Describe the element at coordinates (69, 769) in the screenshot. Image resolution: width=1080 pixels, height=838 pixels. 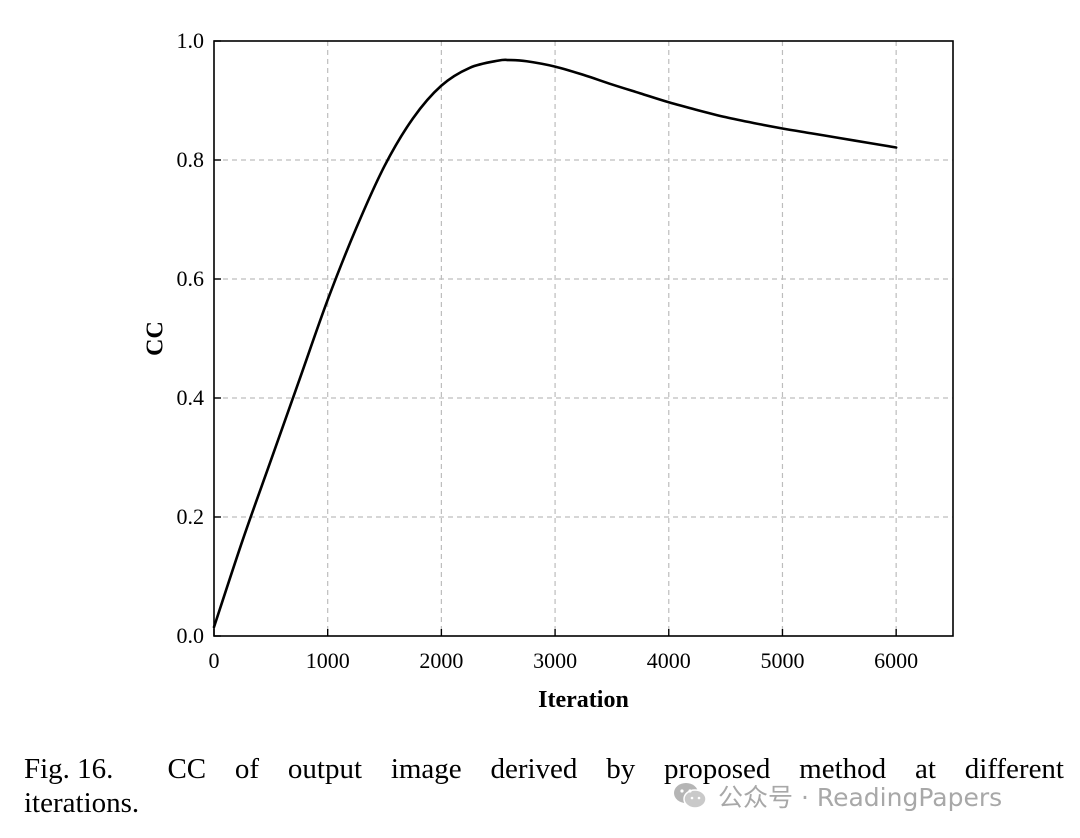
I see `caption-figure-number: Fig. 16.` at that location.